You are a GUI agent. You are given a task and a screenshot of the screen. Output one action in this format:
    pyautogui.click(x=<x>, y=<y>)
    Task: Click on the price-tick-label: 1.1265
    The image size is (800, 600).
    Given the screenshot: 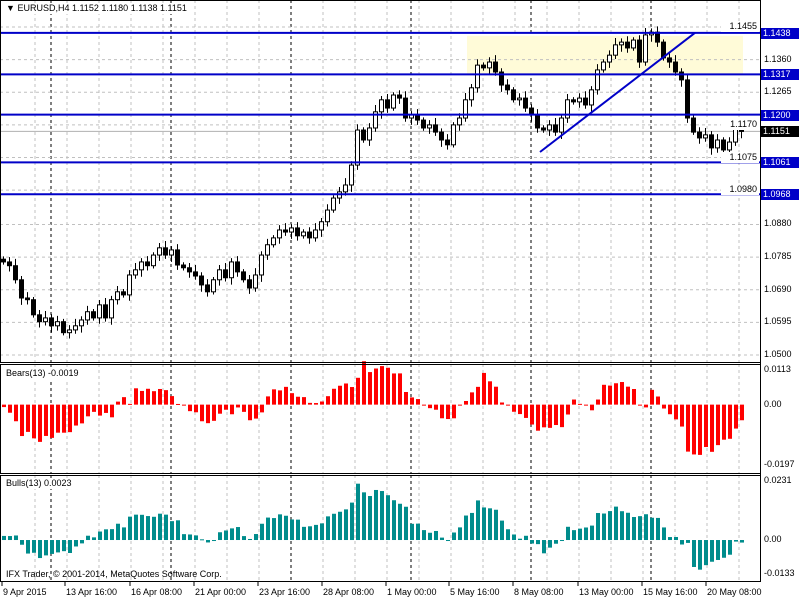 What is the action you would take?
    pyautogui.click(x=778, y=91)
    